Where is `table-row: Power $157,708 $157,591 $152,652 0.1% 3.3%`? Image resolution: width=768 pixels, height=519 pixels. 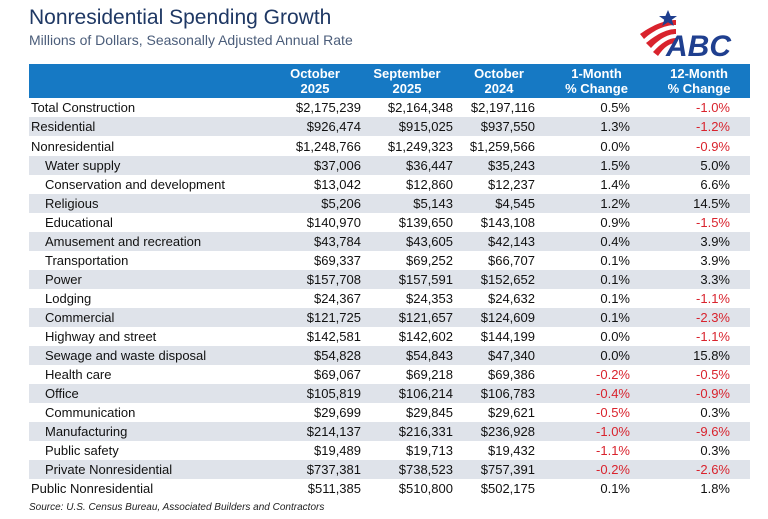 table-row: Power $157,708 $157,591 $152,652 0.1% 3.3% is located at coordinates (389, 279).